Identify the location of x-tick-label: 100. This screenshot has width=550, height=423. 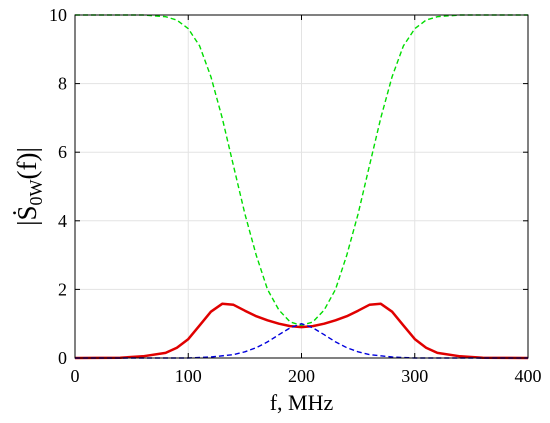
(188, 376).